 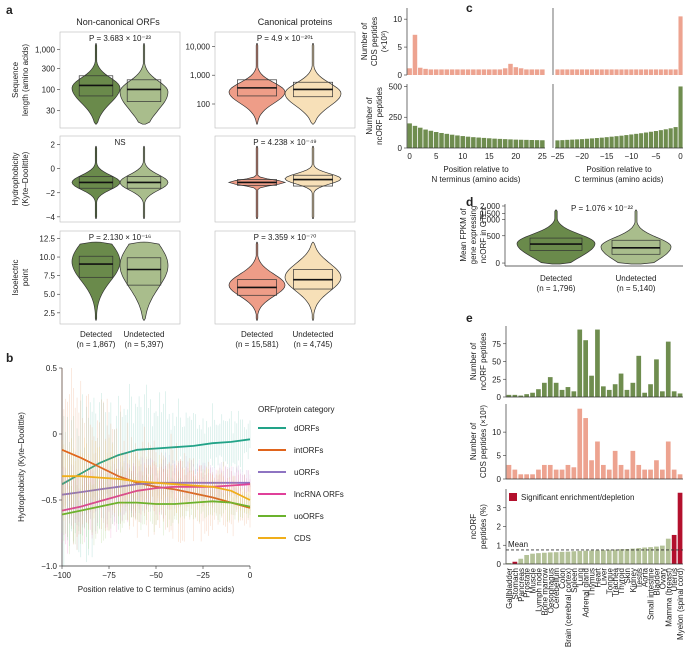 What do you see at coordinates (396, 117) in the screenshot?
I see `c-bottom-ytick-label-1: 250` at bounding box center [396, 117].